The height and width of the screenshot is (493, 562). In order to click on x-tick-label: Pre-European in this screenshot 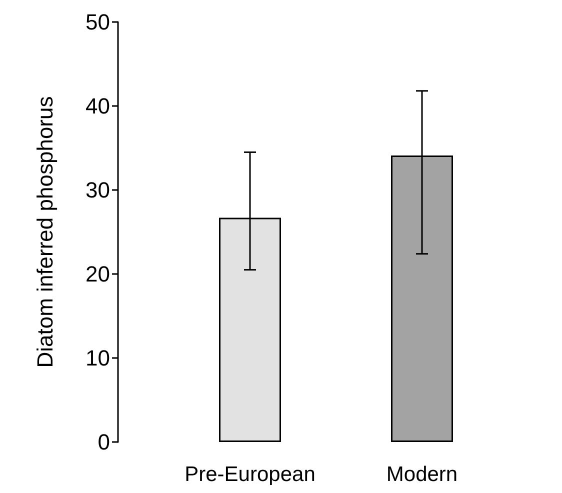, I will do `click(250, 474)`.